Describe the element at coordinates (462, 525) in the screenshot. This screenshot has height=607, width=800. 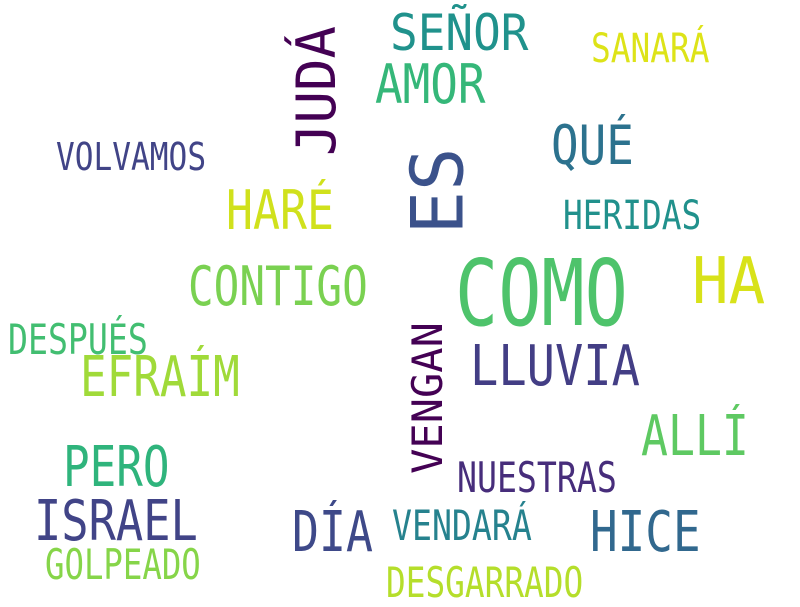
I see `word-vendara: VENDARÁ` at that location.